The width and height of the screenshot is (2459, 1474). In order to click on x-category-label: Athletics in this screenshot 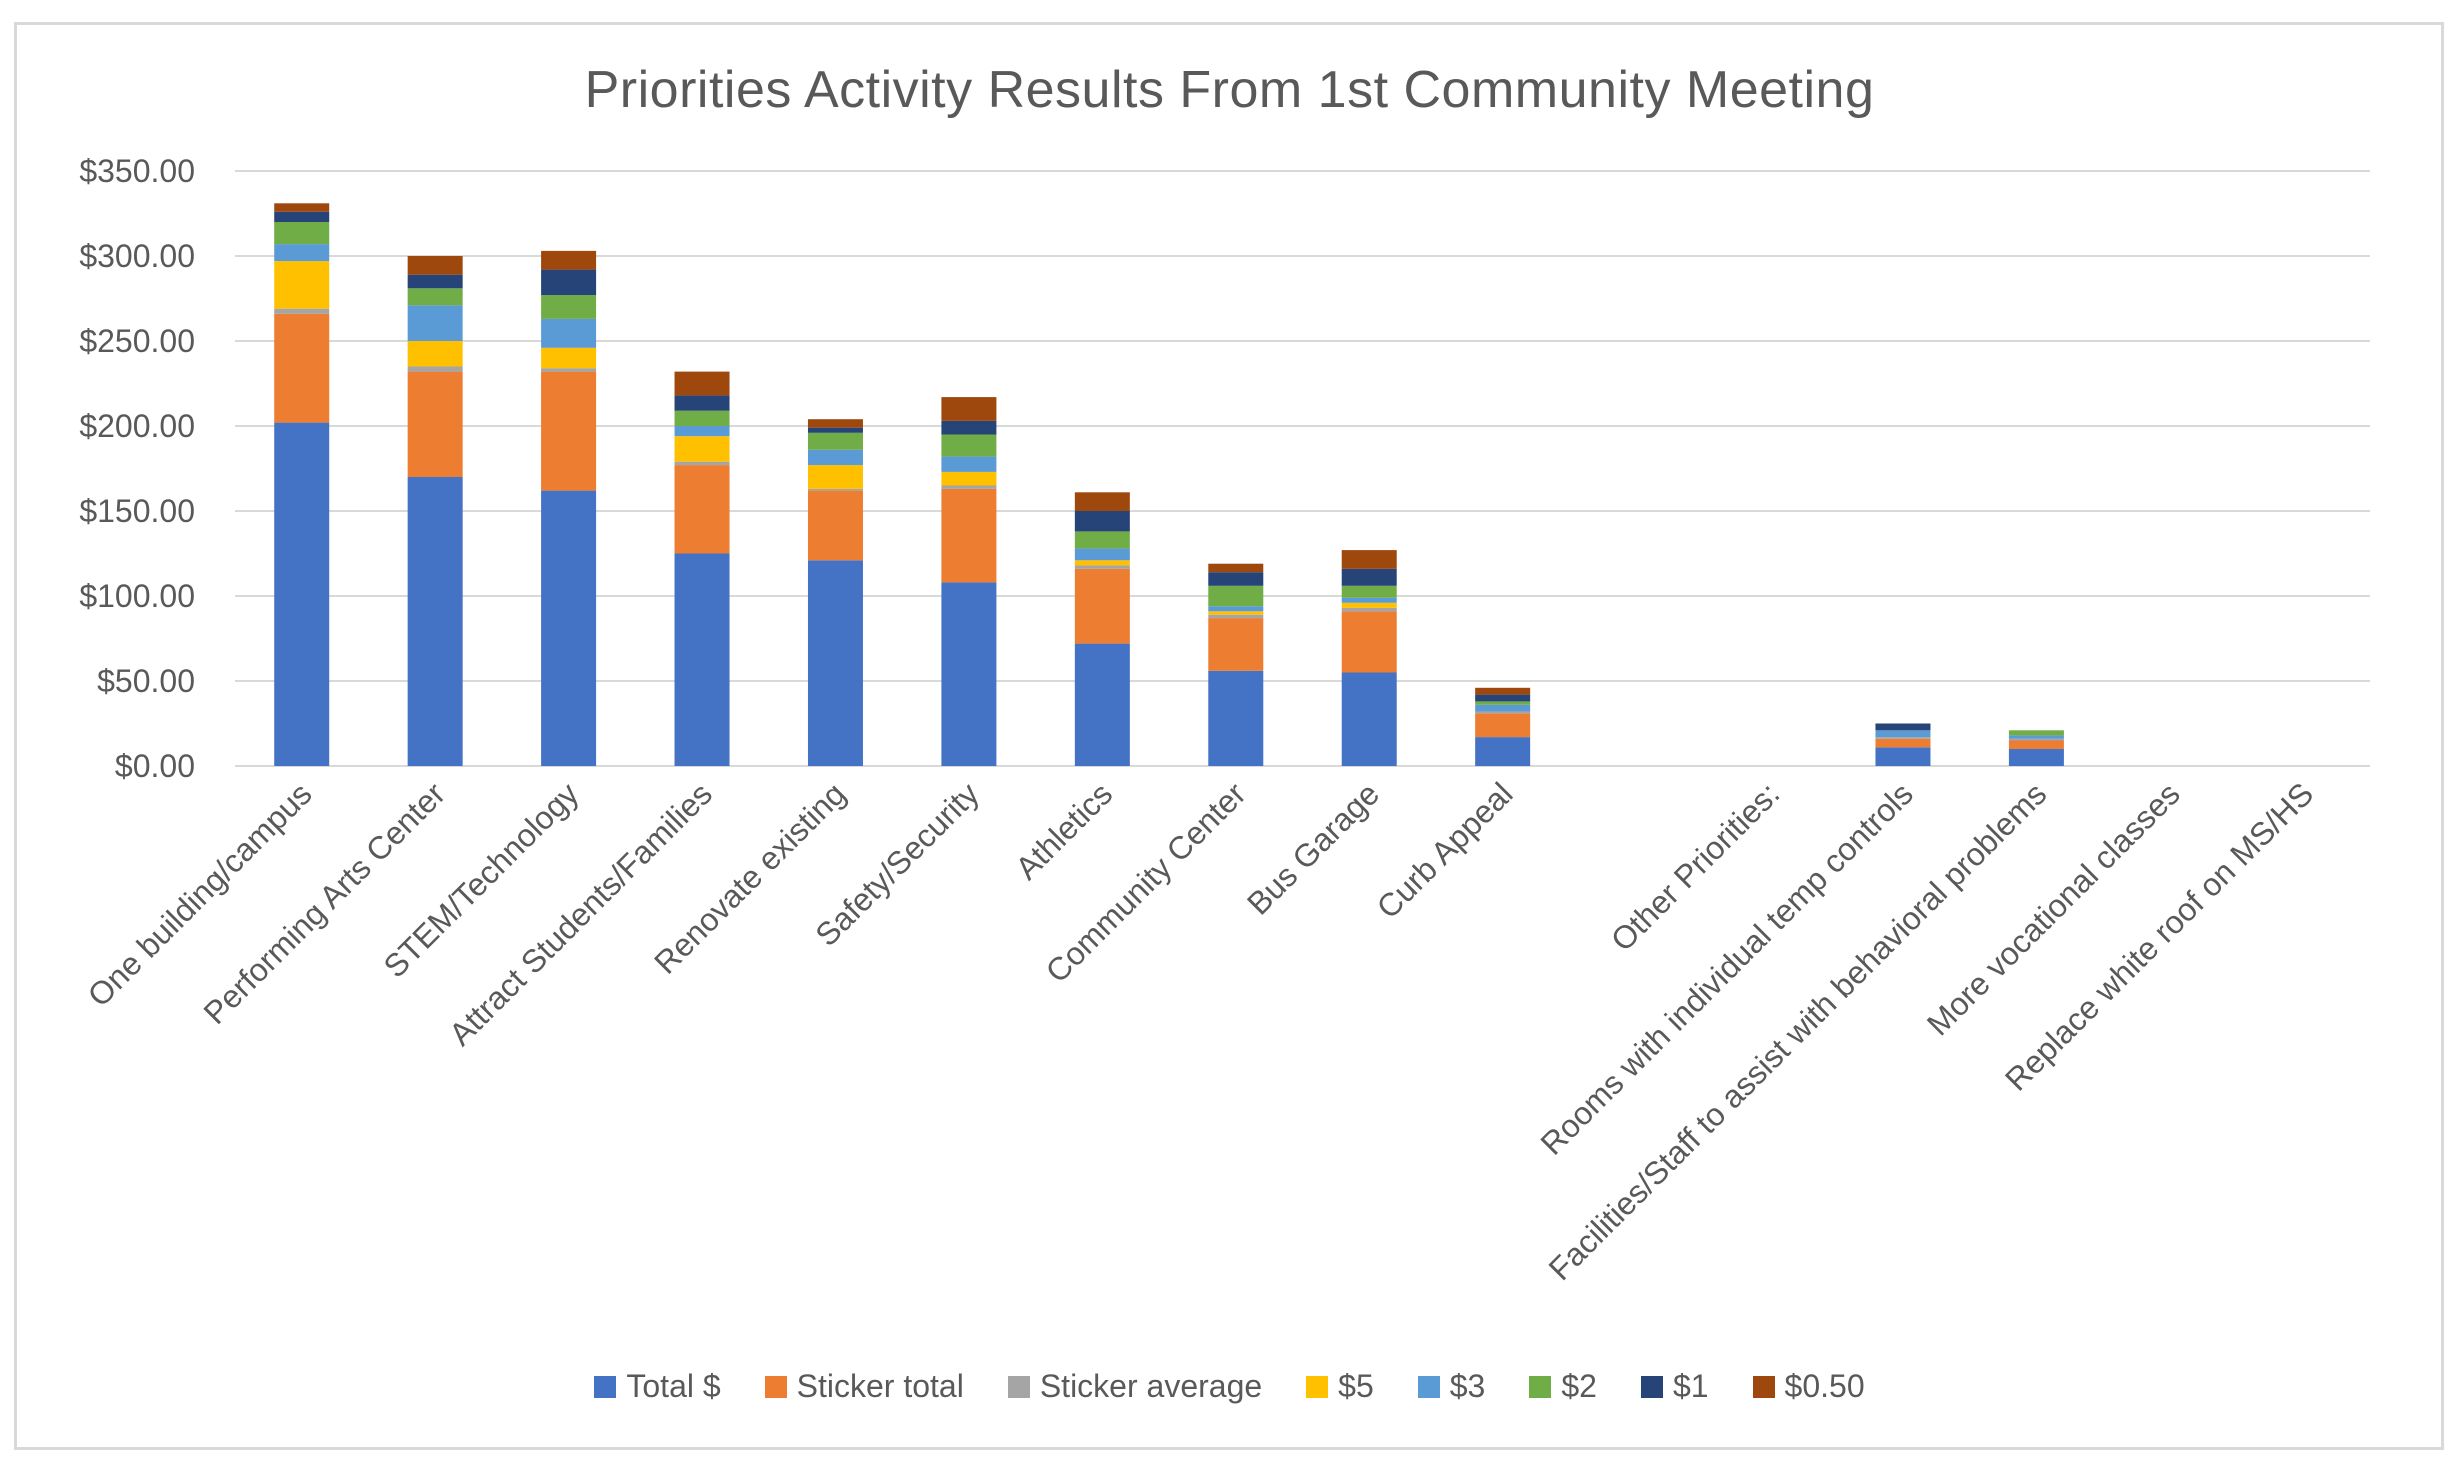, I will do `click(1063, 830)`.